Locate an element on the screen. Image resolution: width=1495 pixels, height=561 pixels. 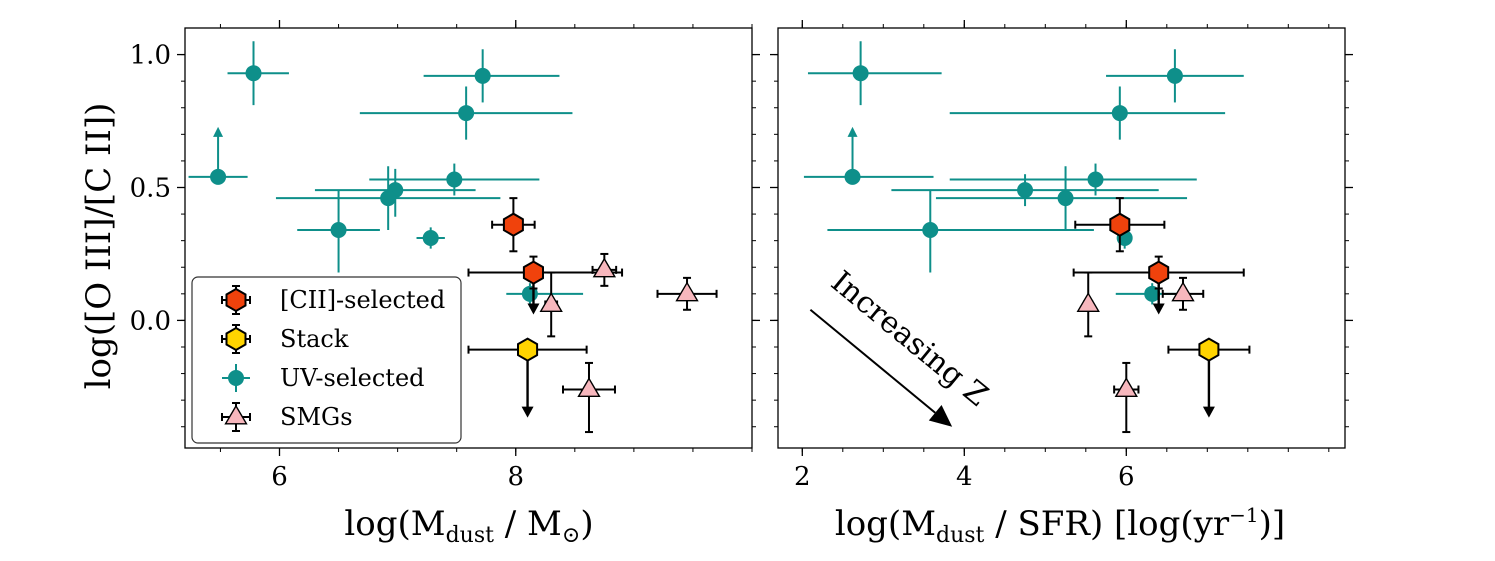
x-label-right-close: )] is located at coordinates (1272, 524).